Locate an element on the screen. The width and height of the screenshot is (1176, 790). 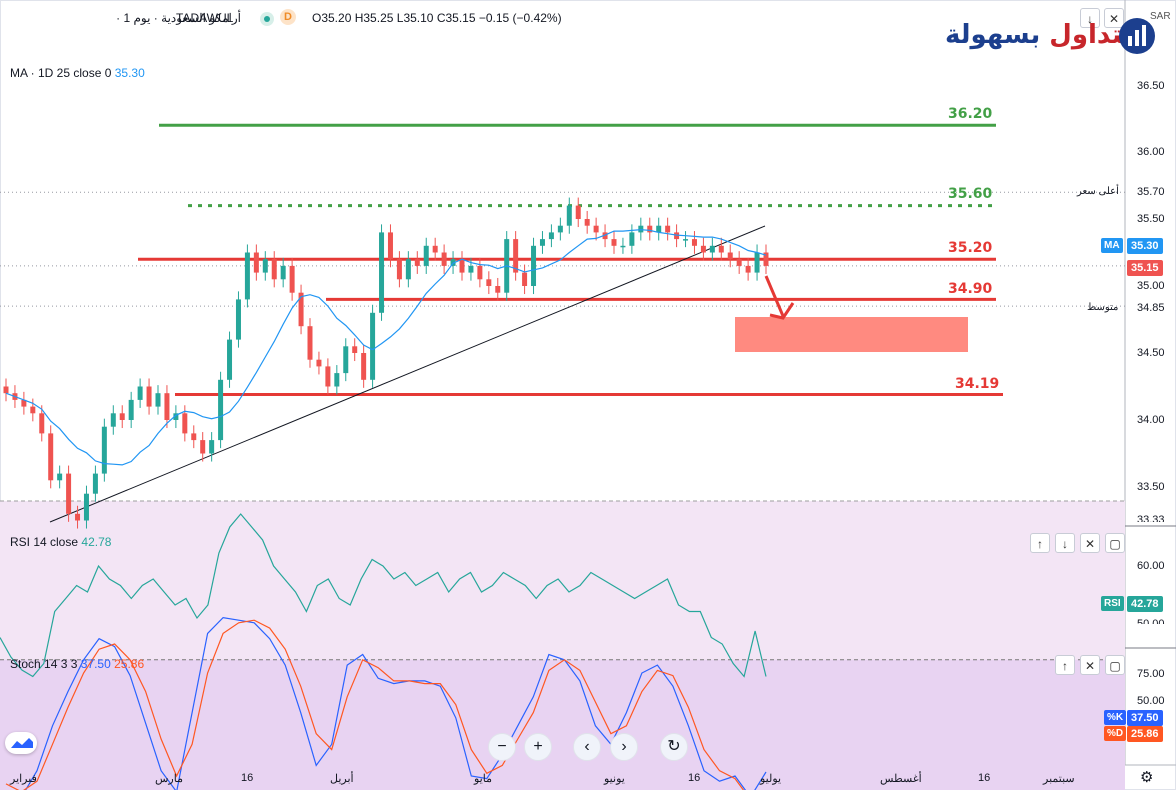
reset-chart-button: ↻ is located at coordinates (674, 747).